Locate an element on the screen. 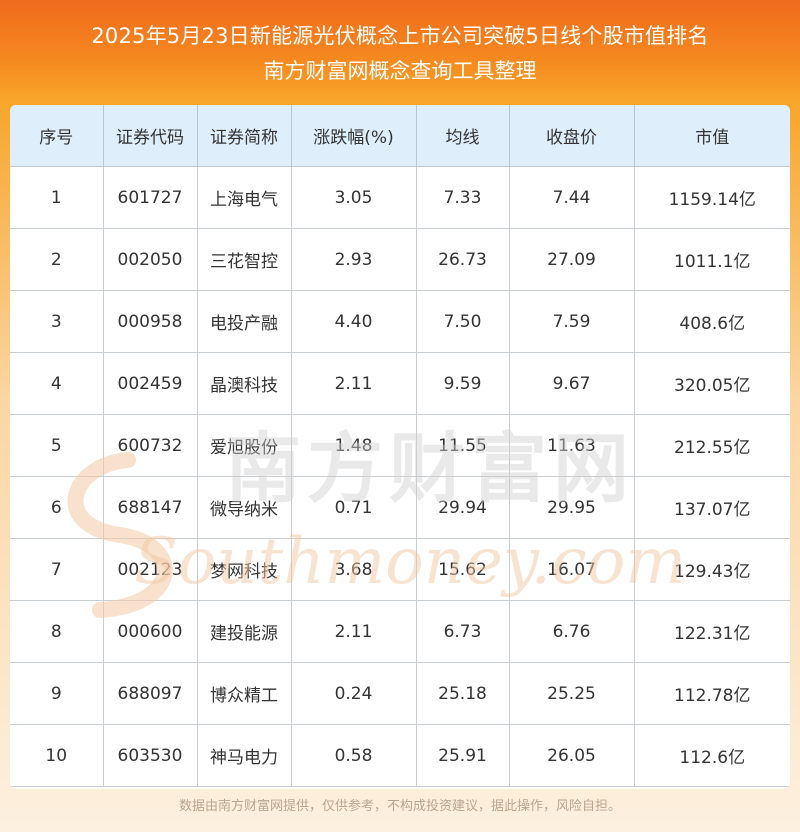 This screenshot has height=832, width=800. cell-mktcap: 112.78亿 is located at coordinates (712, 693).